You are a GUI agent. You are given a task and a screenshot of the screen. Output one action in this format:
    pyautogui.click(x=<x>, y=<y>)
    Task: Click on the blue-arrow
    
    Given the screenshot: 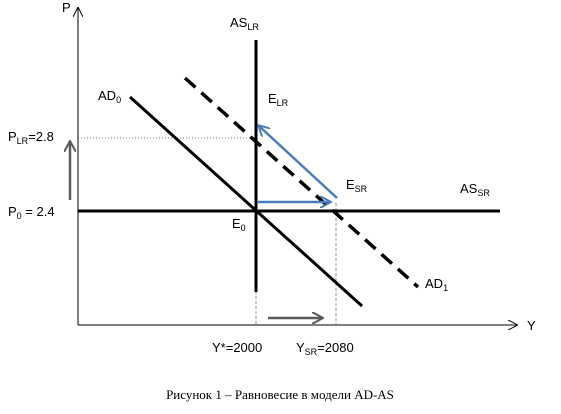 What is the action you would take?
    pyautogui.click(x=298, y=162)
    